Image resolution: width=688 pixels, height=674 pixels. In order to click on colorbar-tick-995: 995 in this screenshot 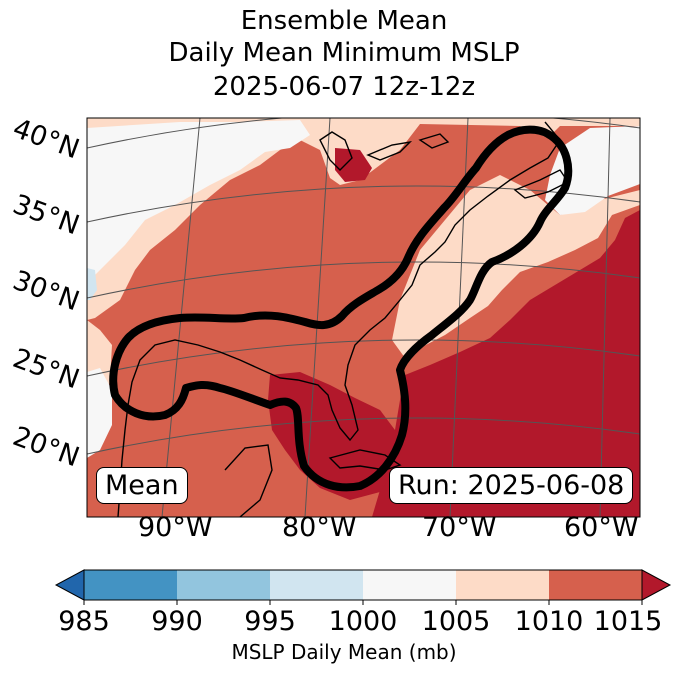, I will do `click(270, 621)`.